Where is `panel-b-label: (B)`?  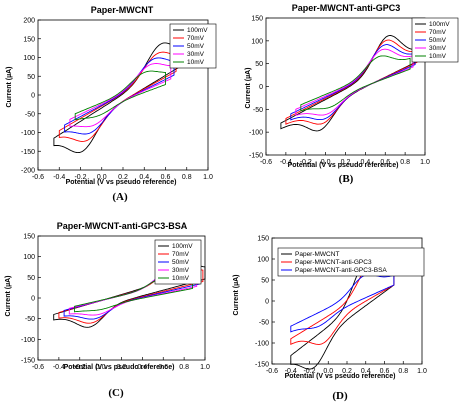
panel-b-label: (B) is located at coordinates (346, 179).